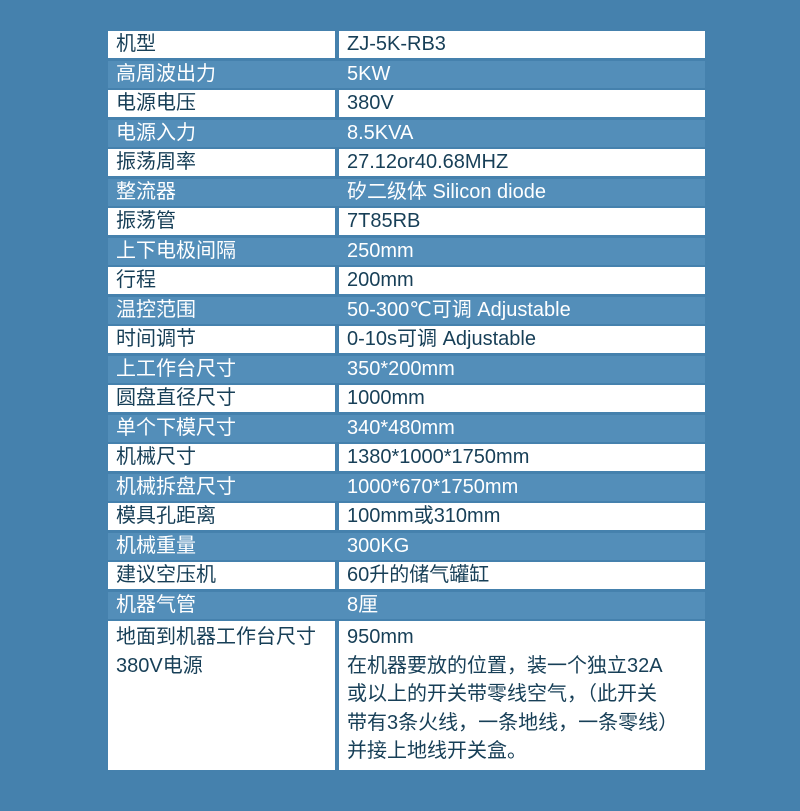 This screenshot has height=811, width=800. Describe the element at coordinates (380, 250) in the screenshot. I see `spec-value: 250mm` at that location.